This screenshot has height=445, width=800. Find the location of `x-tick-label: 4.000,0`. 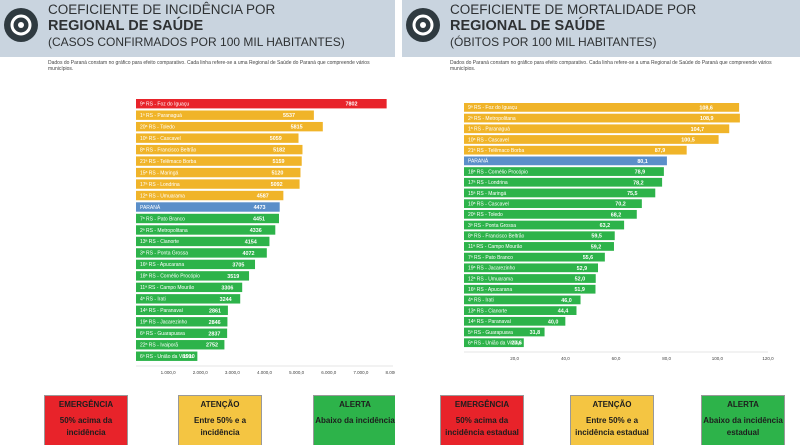

x-tick-label: 4.000,0 is located at coordinates (265, 372).